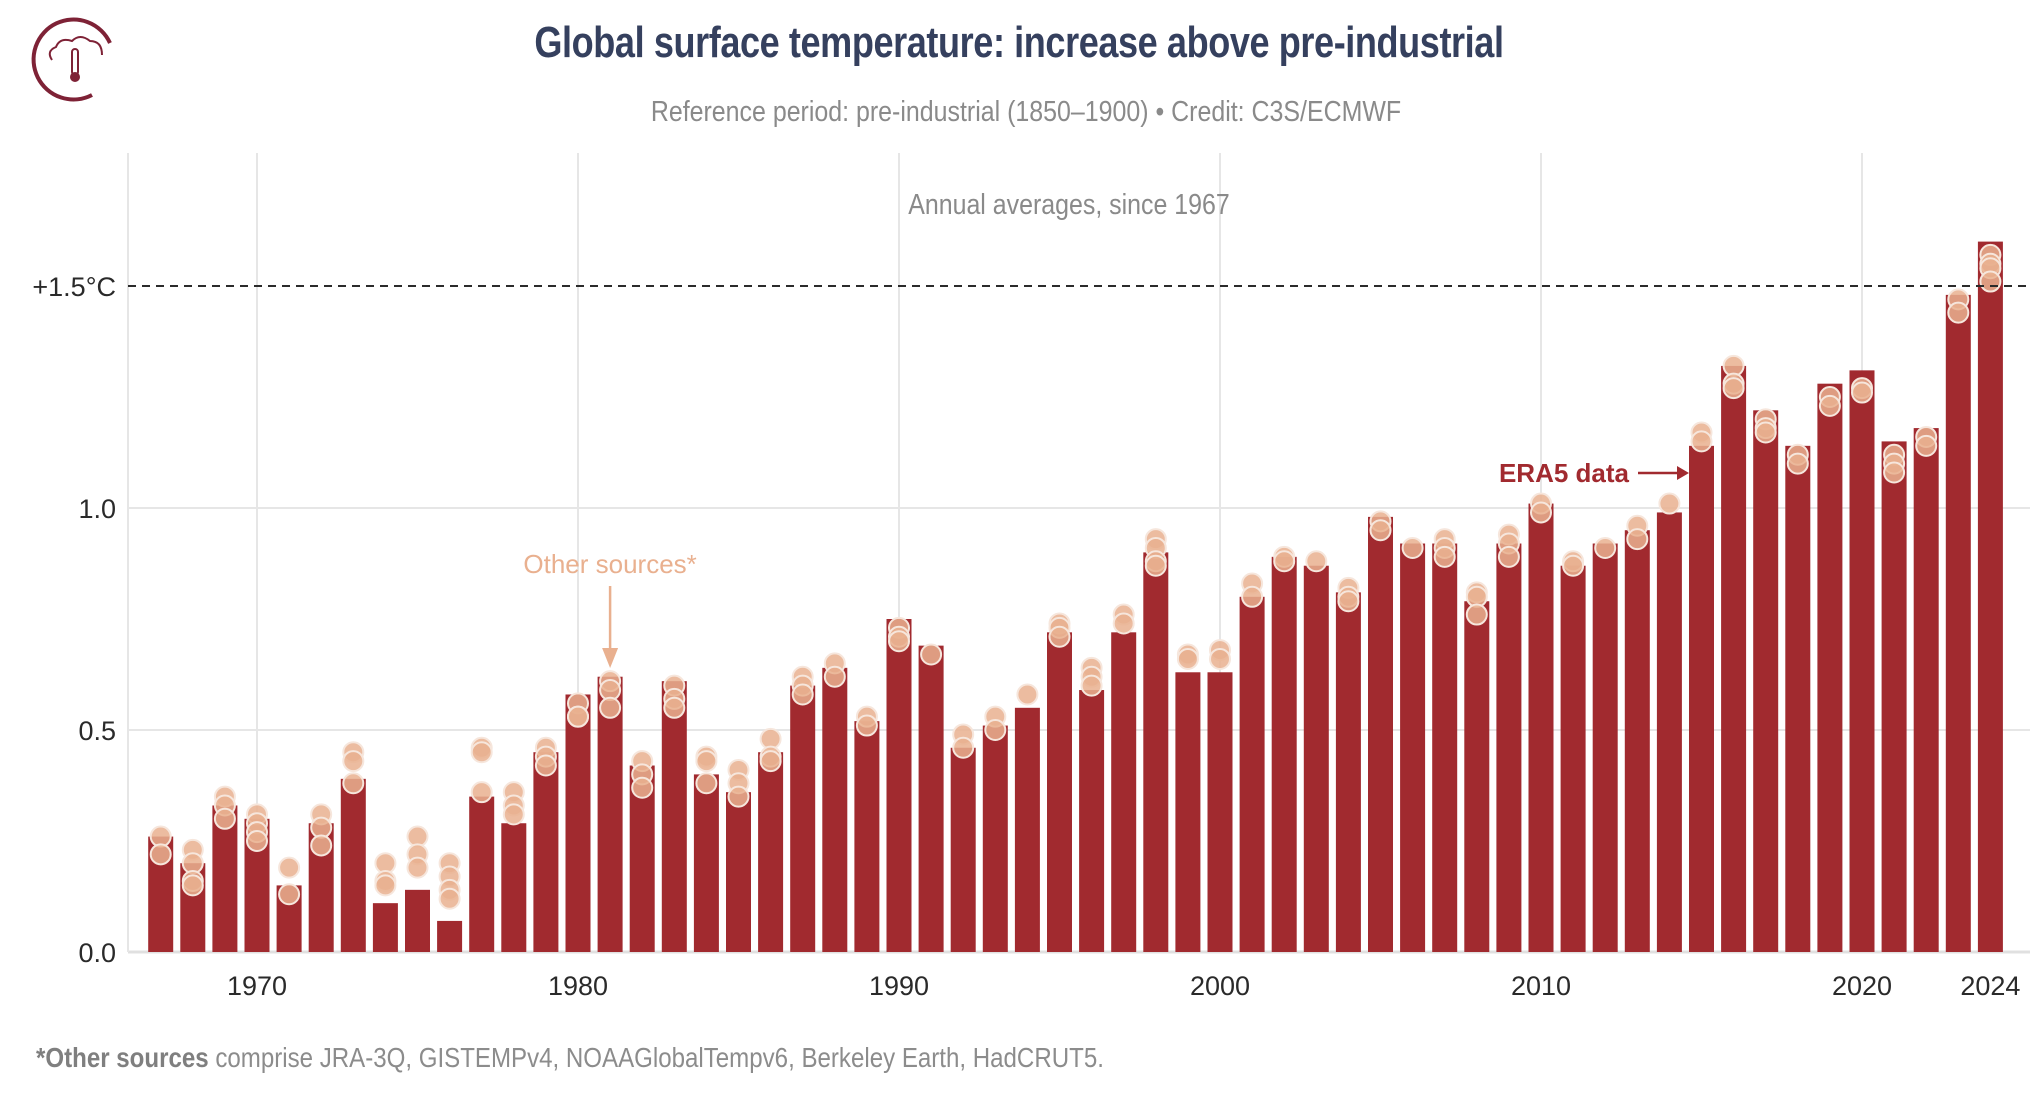  I want to click on bar-era5-2013, so click(1637, 741).